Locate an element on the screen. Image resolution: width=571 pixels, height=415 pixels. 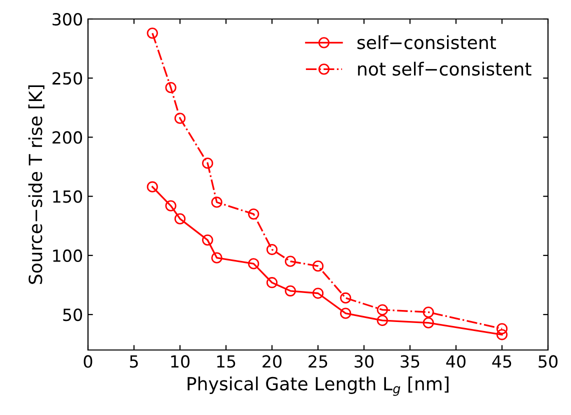
y-axis-title: Source−side T rise [K] is located at coordinates (36, 184).